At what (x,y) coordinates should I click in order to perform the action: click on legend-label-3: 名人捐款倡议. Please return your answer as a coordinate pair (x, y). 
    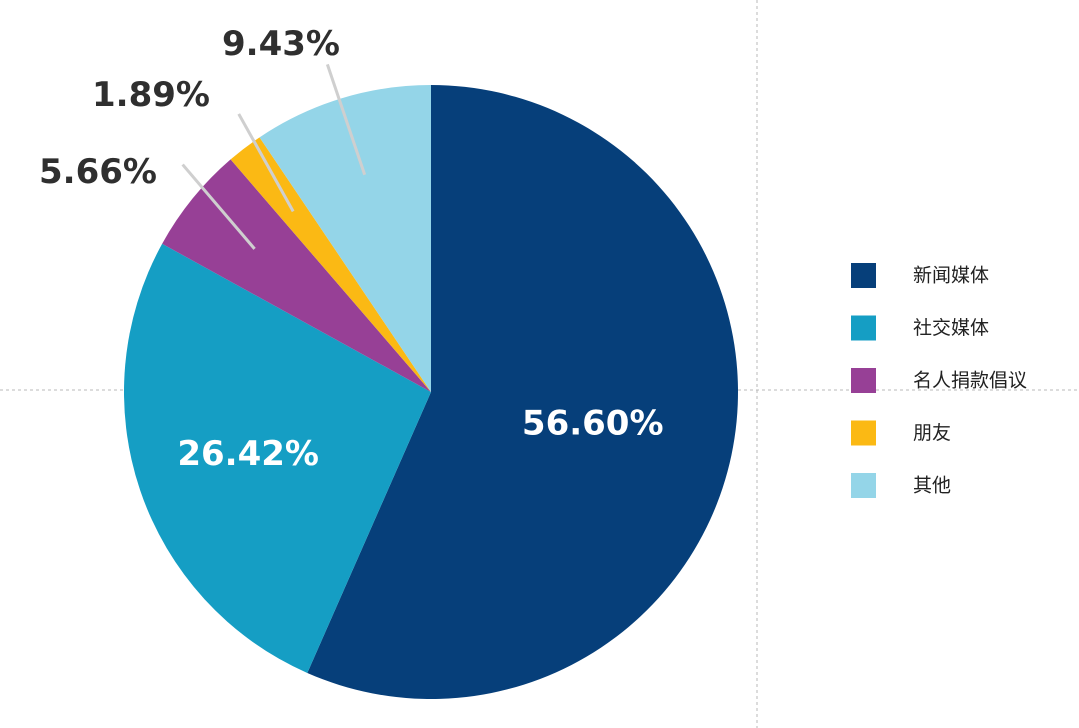
    Looking at the image, I should click on (970, 381).